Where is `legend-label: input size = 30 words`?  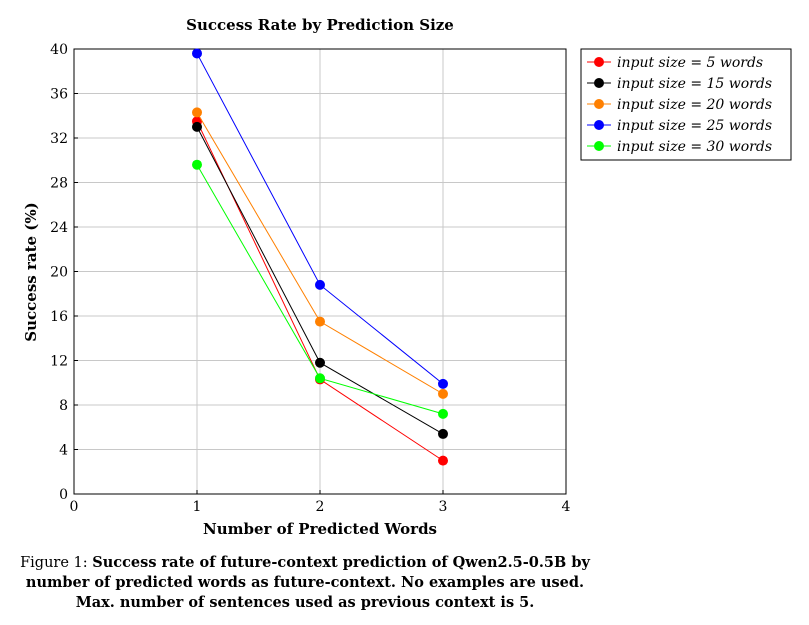 legend-label: input size = 30 words is located at coordinates (694, 147).